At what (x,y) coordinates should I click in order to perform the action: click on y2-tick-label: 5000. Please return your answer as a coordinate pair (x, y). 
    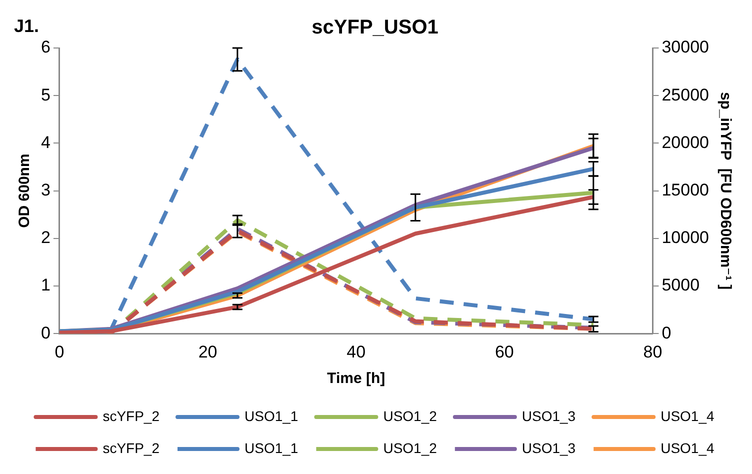
    Looking at the image, I should click on (681, 285).